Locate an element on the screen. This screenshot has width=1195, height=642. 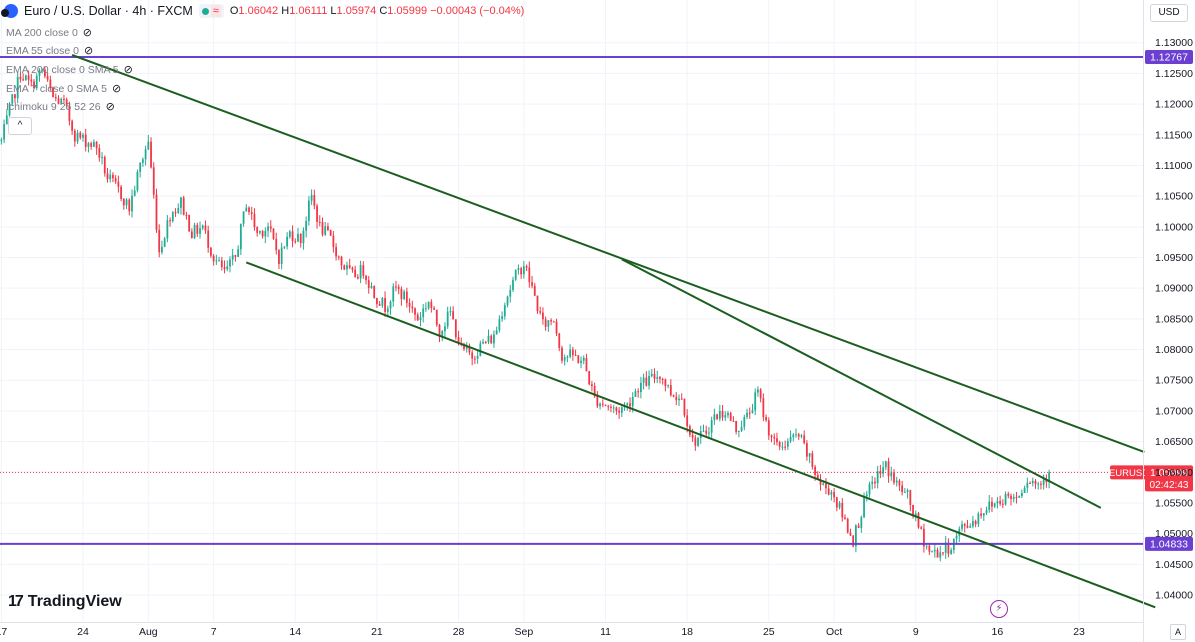
x-tick-label: Aug is located at coordinates (148, 632).